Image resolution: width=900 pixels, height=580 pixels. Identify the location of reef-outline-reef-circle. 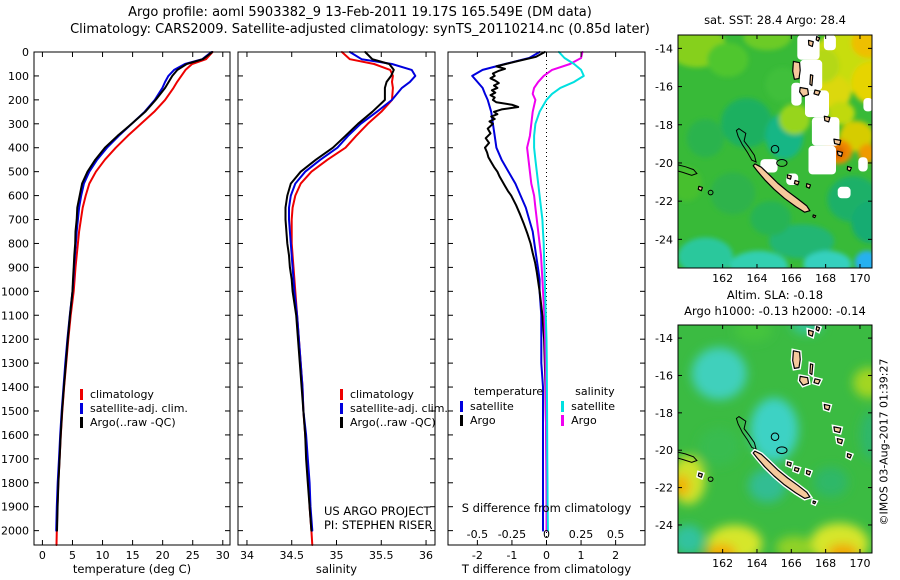
(775, 436).